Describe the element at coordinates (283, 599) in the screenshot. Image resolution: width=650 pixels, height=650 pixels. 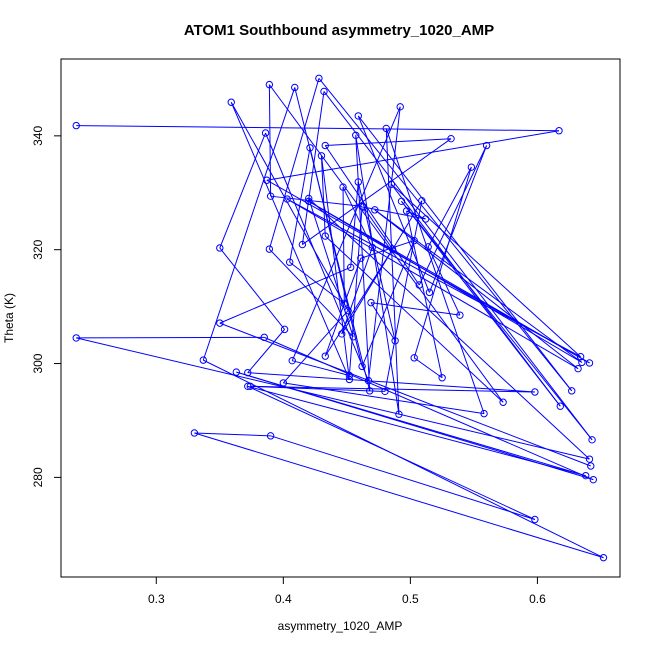
I see `x-tick-label: 0.4` at that location.